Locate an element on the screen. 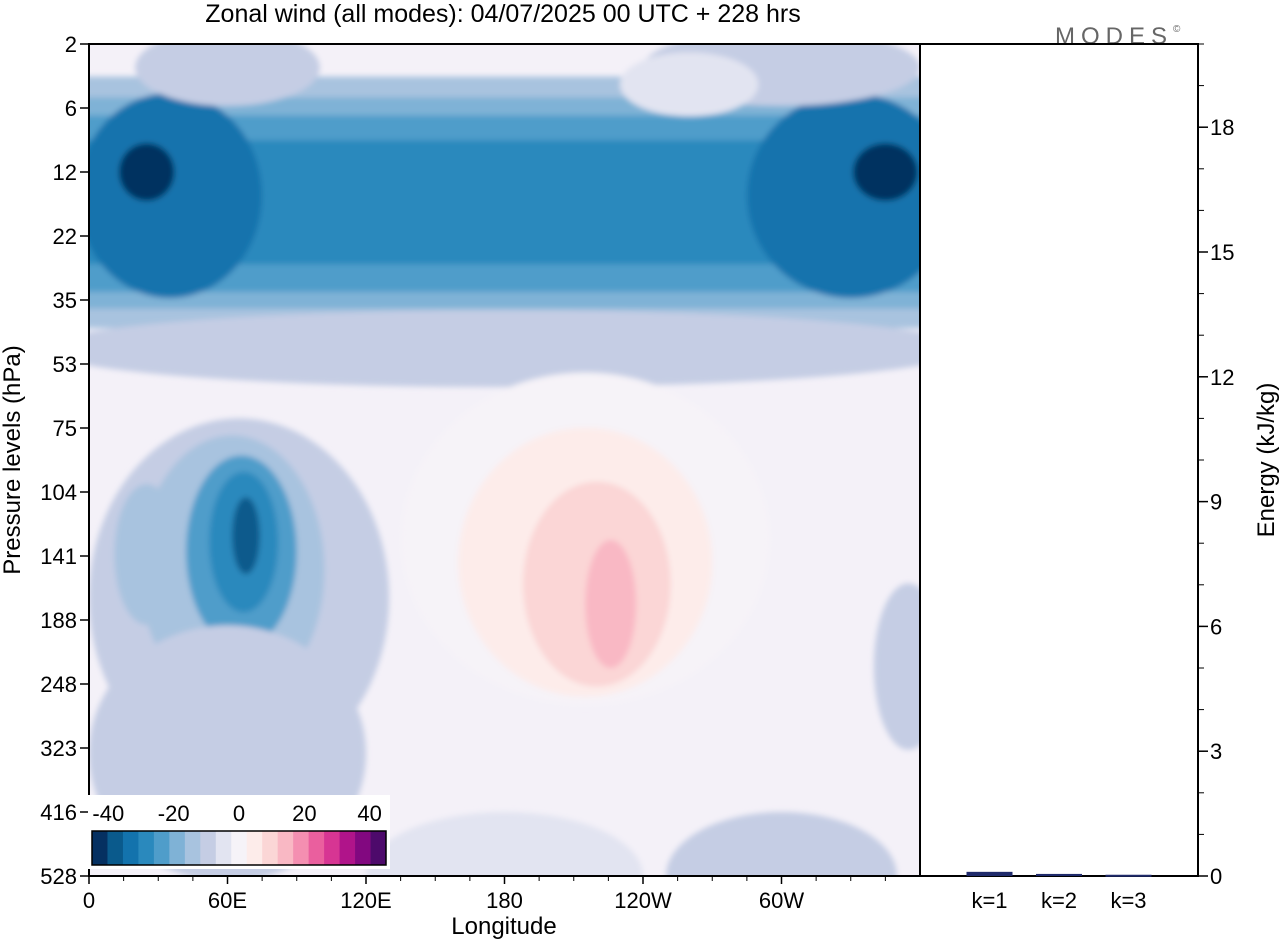 This screenshot has width=1280, height=942. east-edge-easterly is located at coordinates (896, 666).